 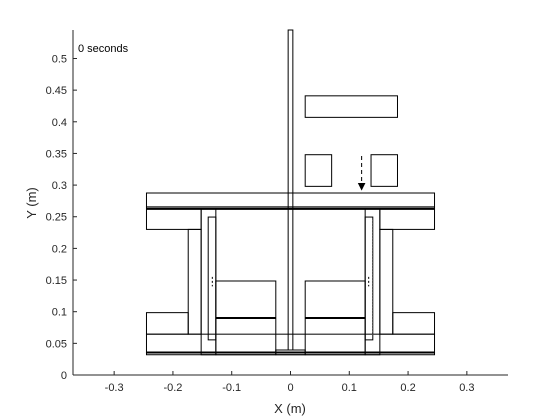 What do you see at coordinates (59, 123) in the screenshot?
I see `y-tick-label: 0.4` at bounding box center [59, 123].